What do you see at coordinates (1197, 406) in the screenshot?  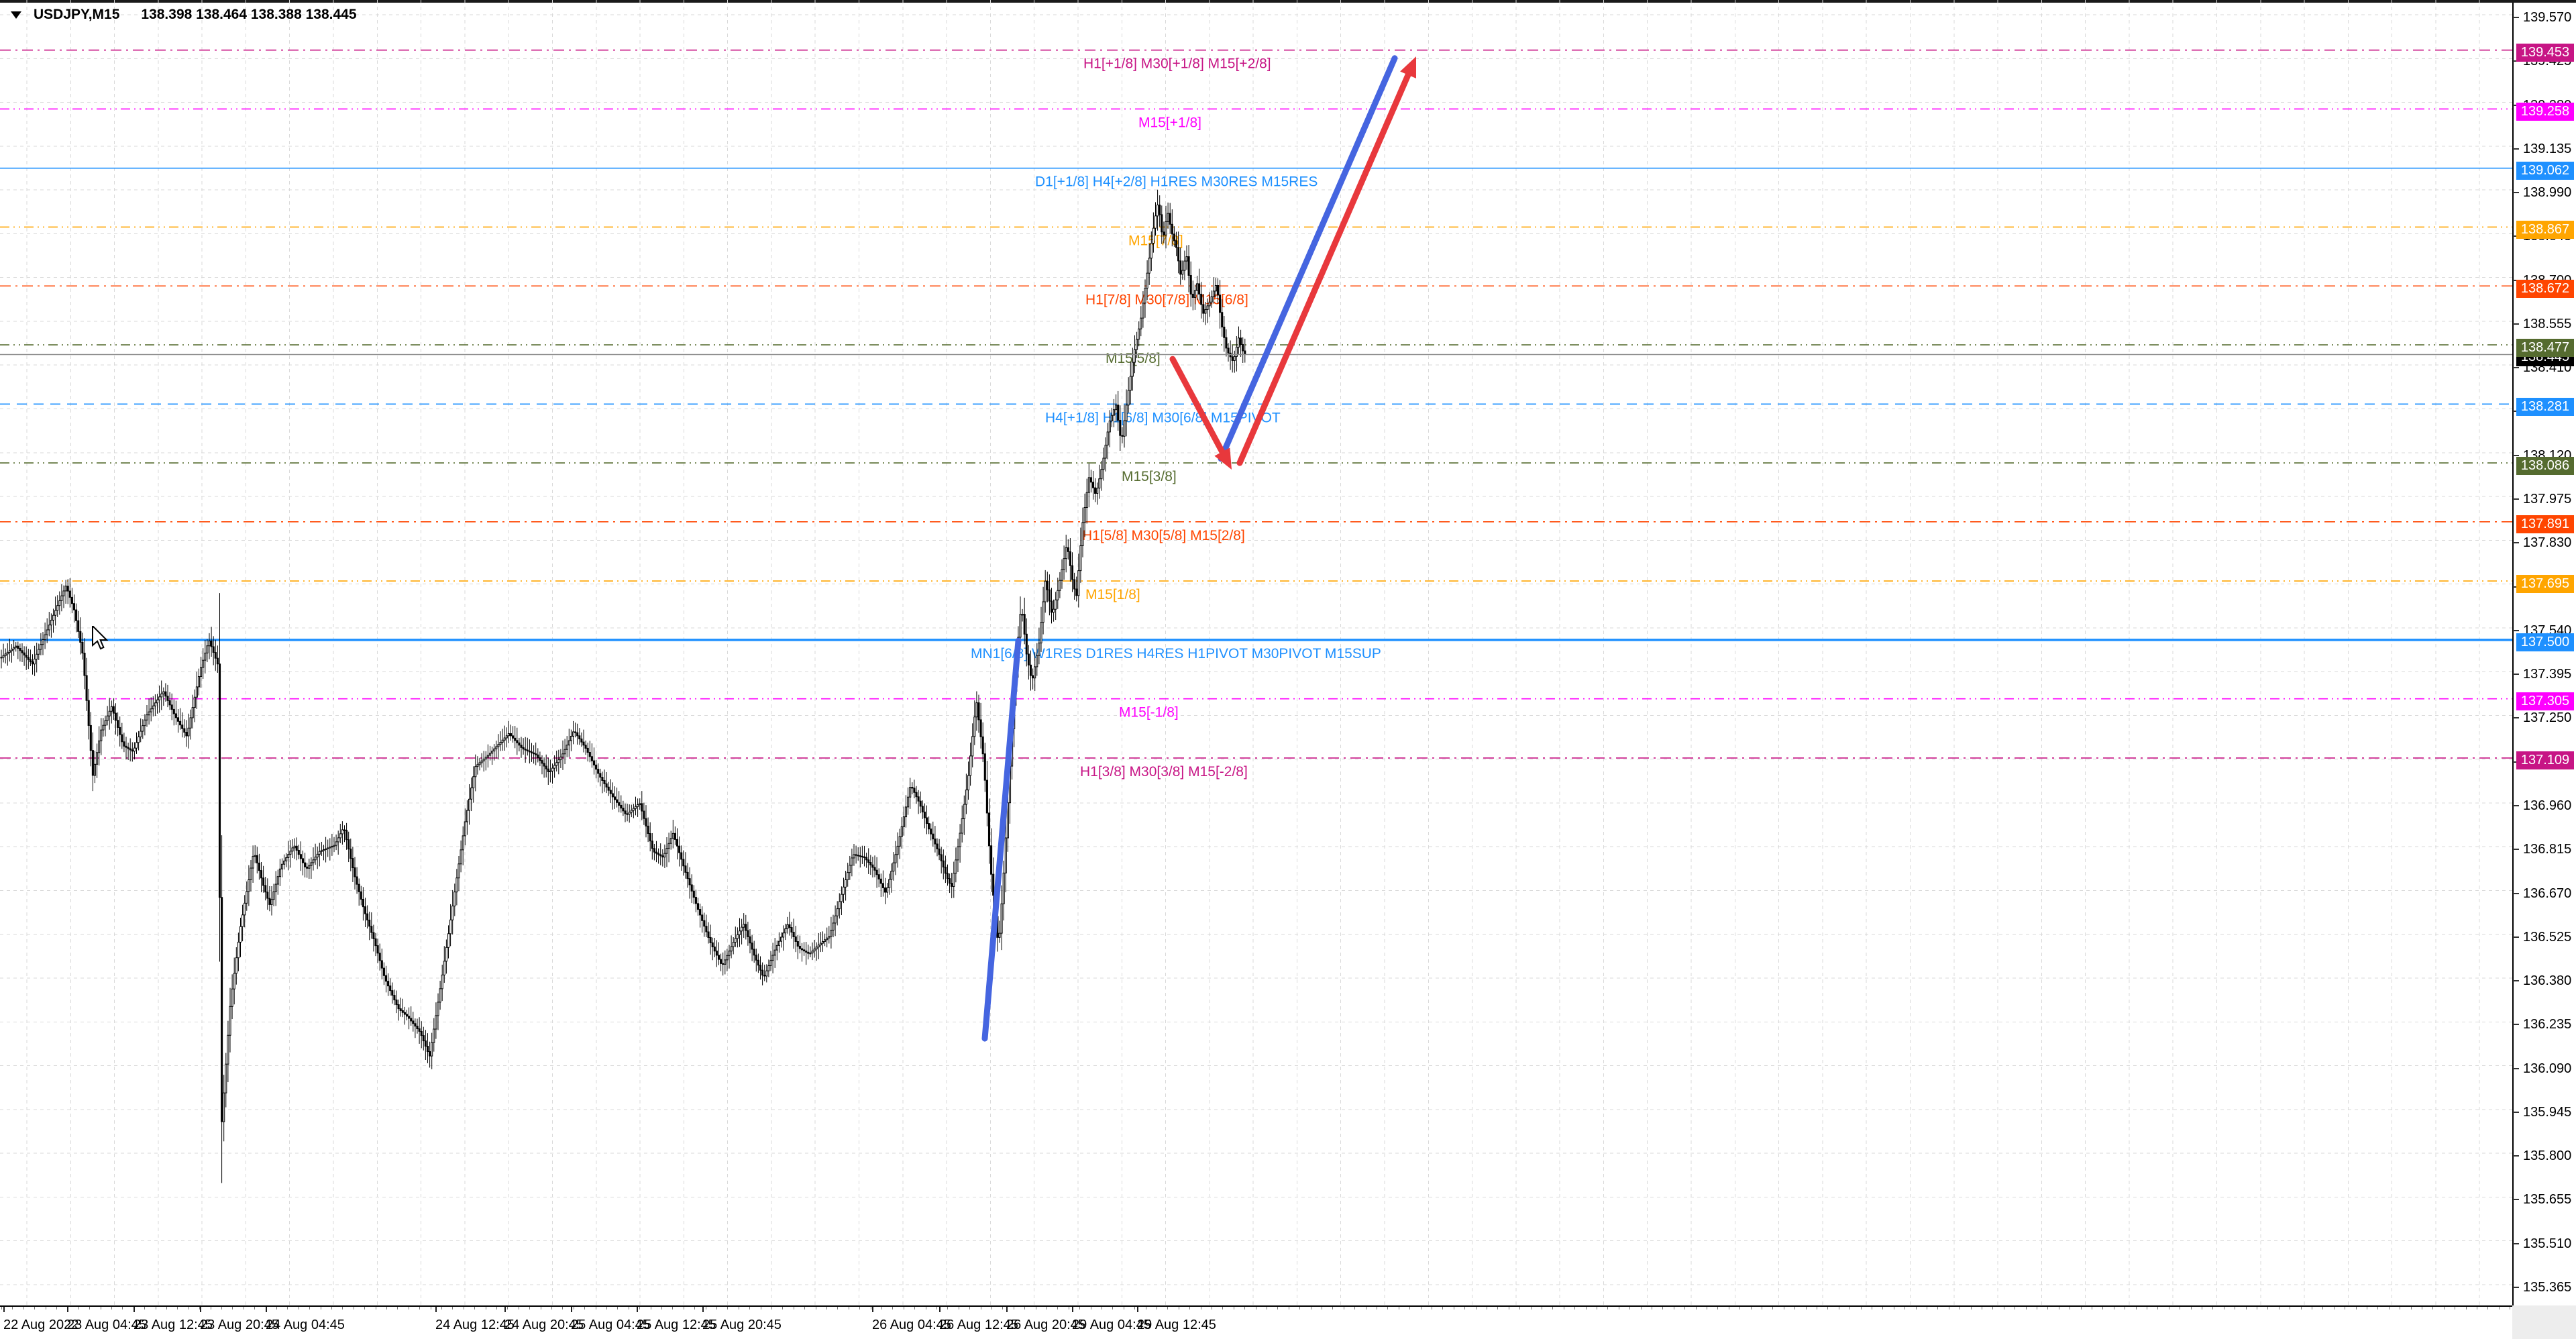 I see `red-correction-arrow` at bounding box center [1197, 406].